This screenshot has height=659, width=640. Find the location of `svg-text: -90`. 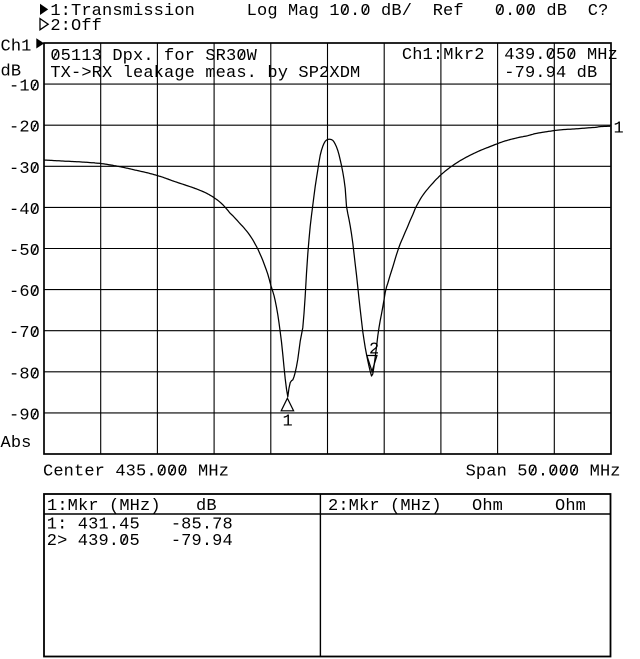

svg-text: -90 is located at coordinates (24, 415).